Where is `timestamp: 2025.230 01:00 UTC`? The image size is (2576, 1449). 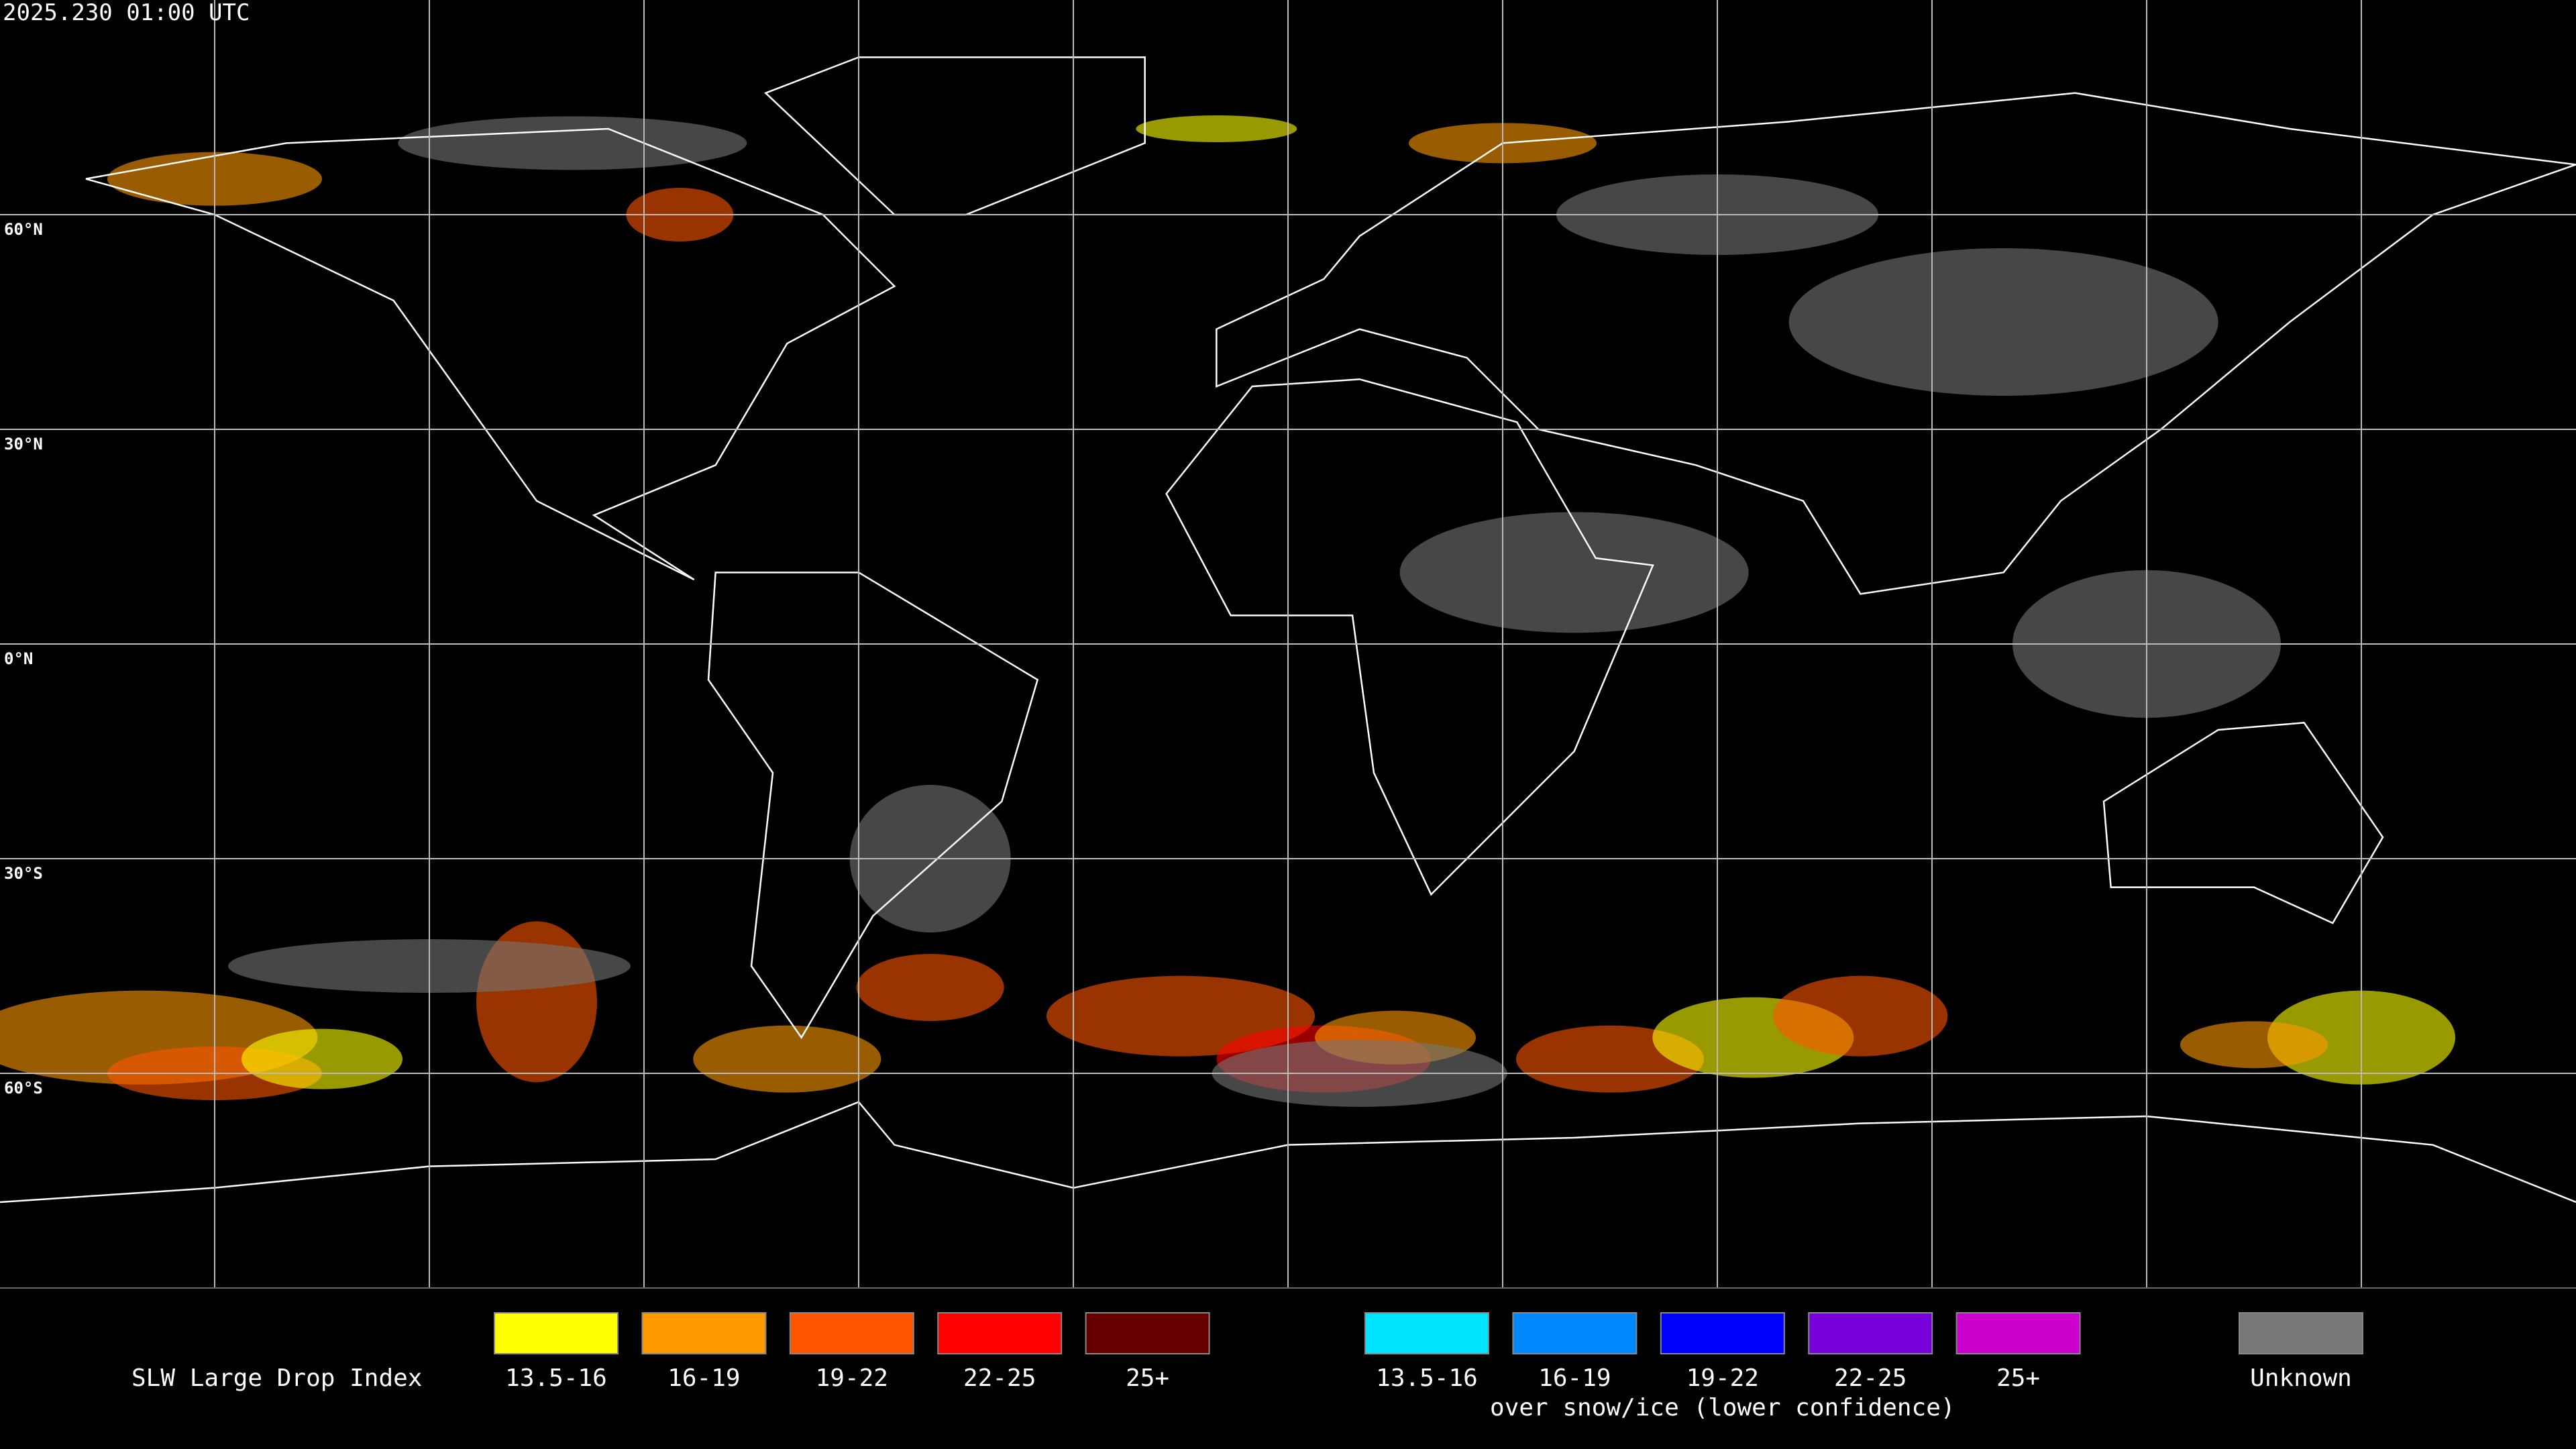 timestamp: 2025.230 01:00 UTC is located at coordinates (126, 13).